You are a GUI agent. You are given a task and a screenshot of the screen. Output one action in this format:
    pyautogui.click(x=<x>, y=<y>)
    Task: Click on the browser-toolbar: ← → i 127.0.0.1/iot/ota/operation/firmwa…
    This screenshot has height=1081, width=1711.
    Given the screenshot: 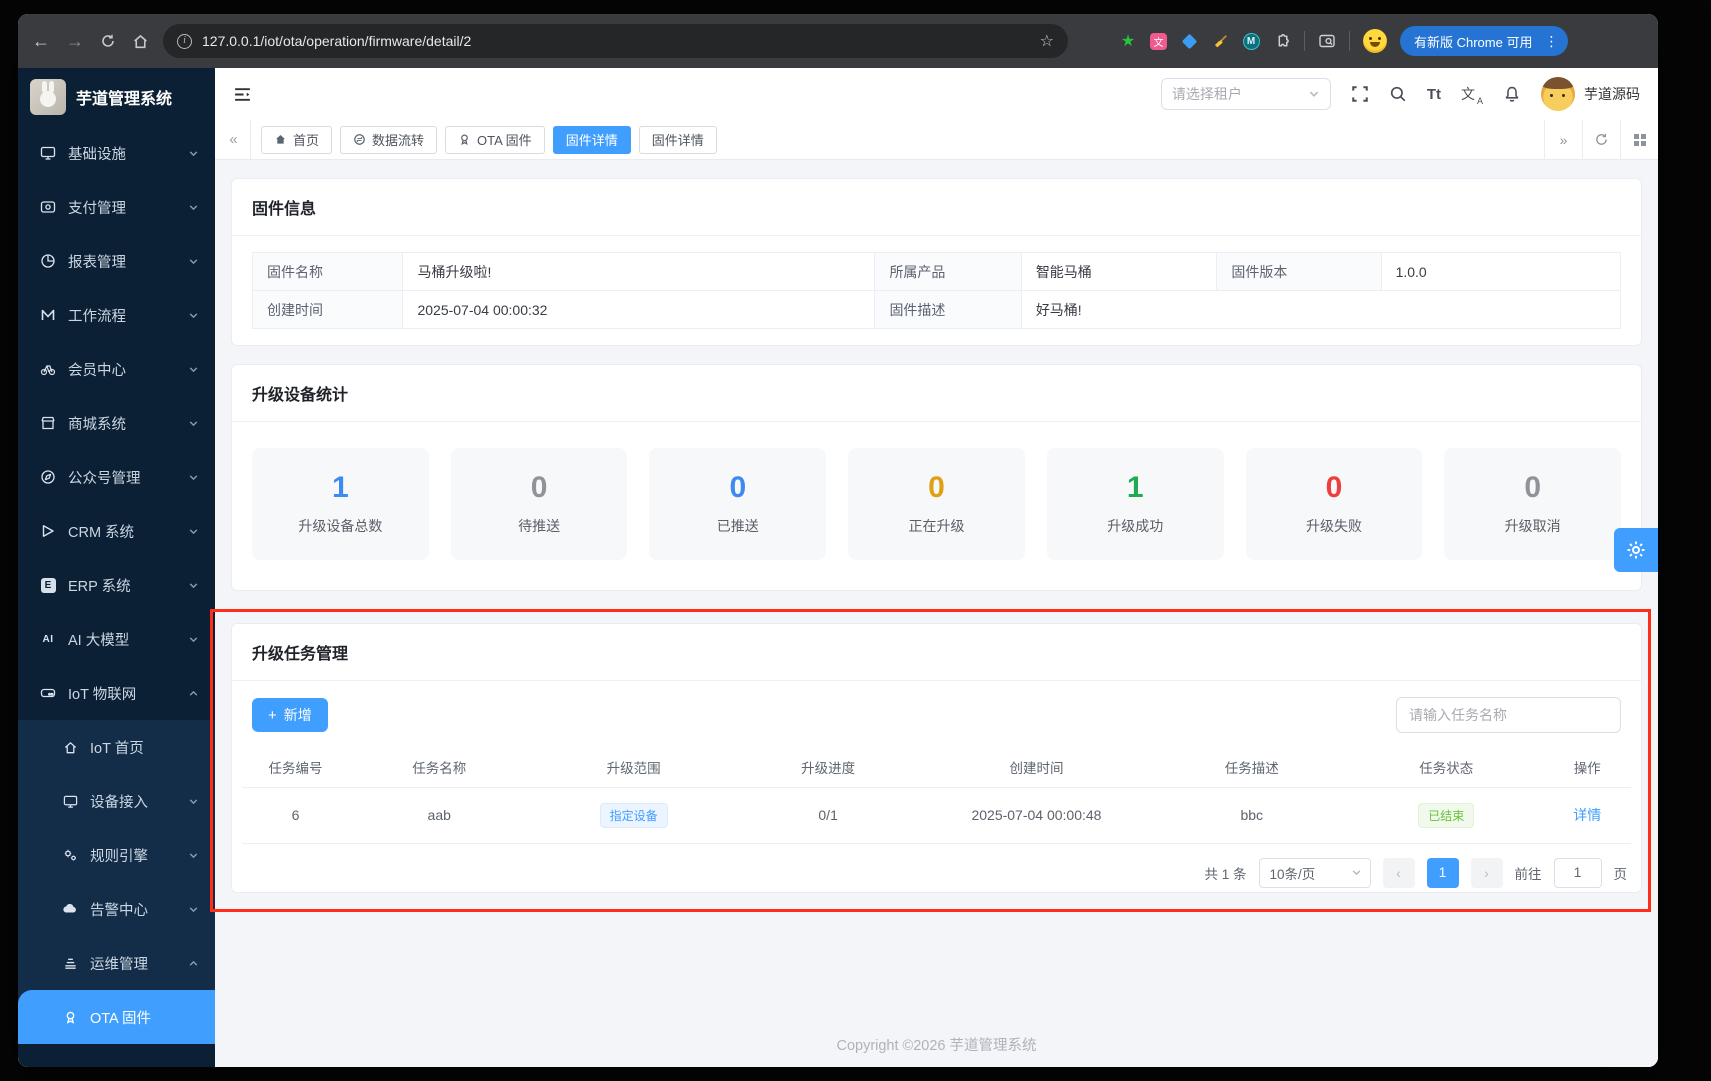 What is the action you would take?
    pyautogui.click(x=838, y=41)
    